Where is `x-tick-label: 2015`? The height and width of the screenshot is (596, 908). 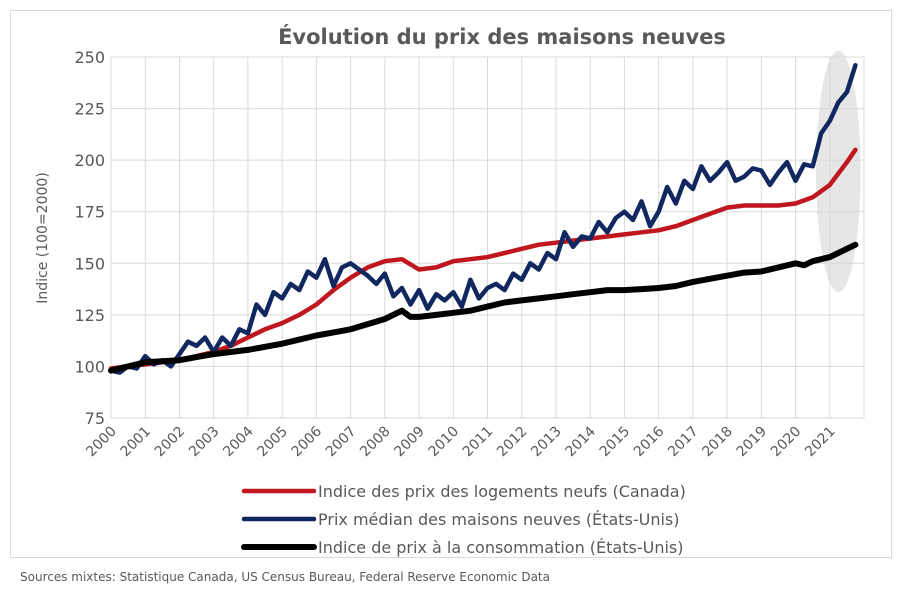
x-tick-label: 2015 is located at coordinates (615, 442).